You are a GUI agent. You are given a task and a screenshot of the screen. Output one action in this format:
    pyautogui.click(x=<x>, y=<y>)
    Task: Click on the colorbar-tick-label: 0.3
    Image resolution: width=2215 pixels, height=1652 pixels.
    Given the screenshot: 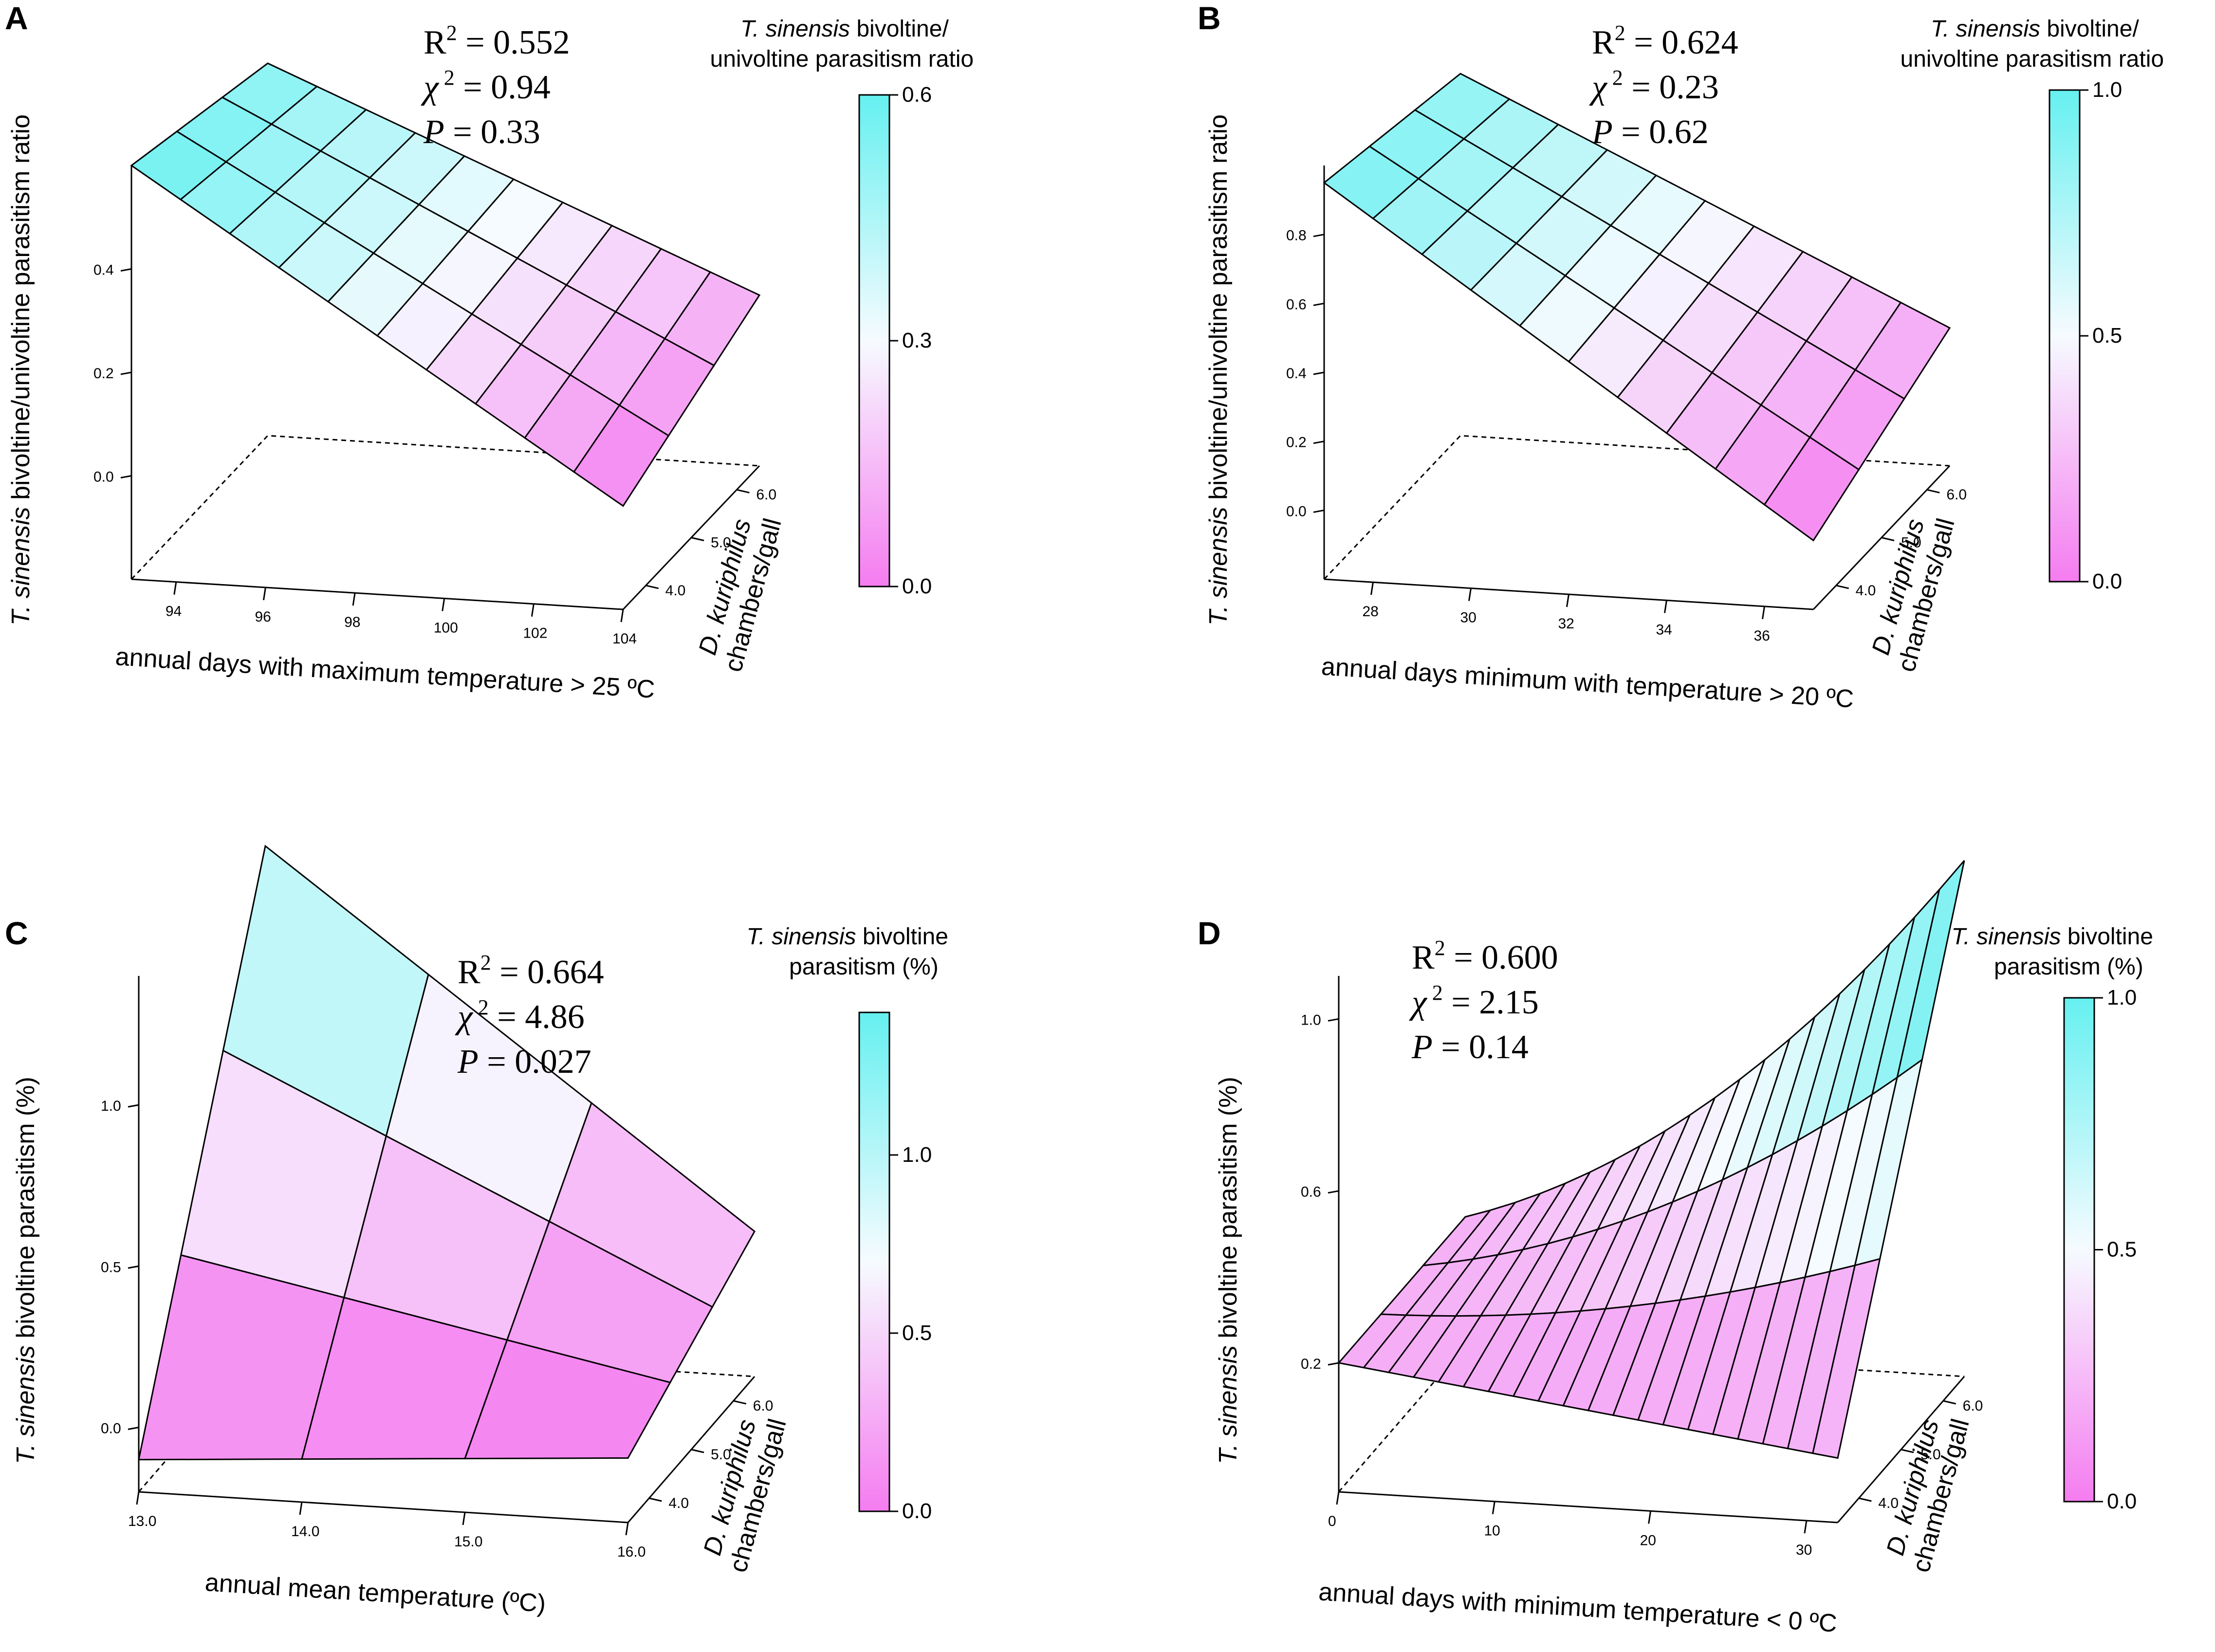 What is the action you would take?
    pyautogui.click(x=917, y=340)
    